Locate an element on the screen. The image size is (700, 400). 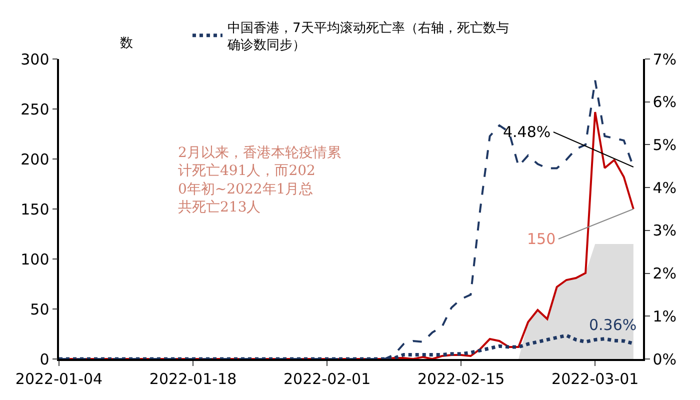
x-tick-label: 2022-03-01 is located at coordinates (595, 379).